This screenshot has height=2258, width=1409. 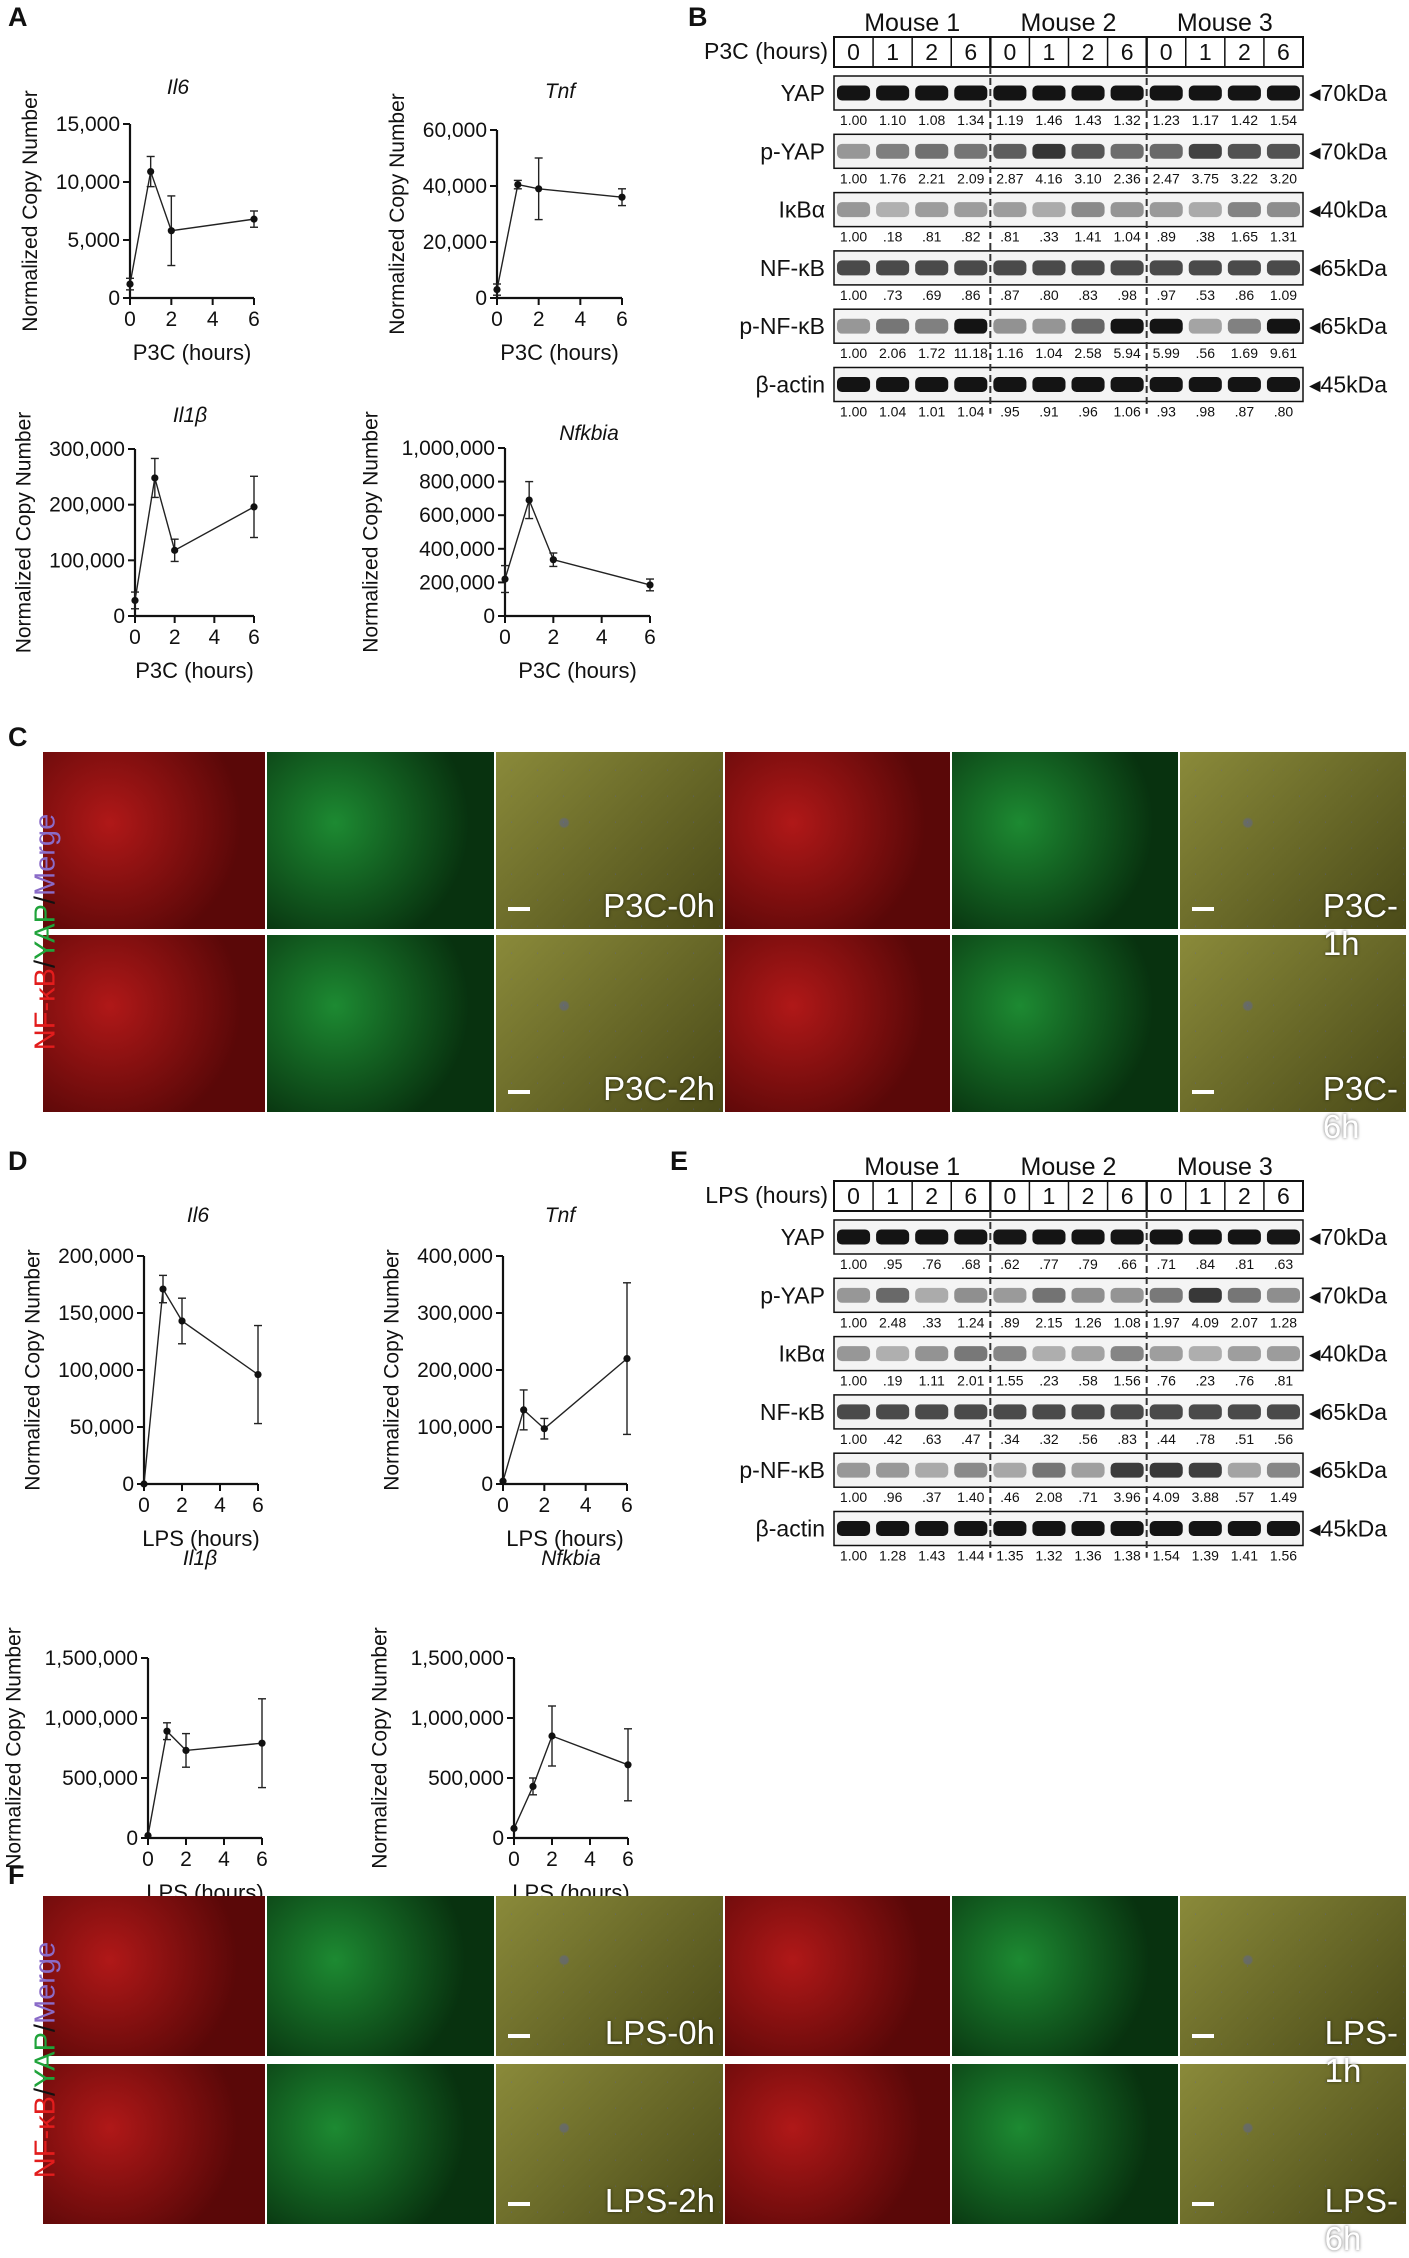 I want to click on band-quant: 3.96, so click(x=1127, y=1497).